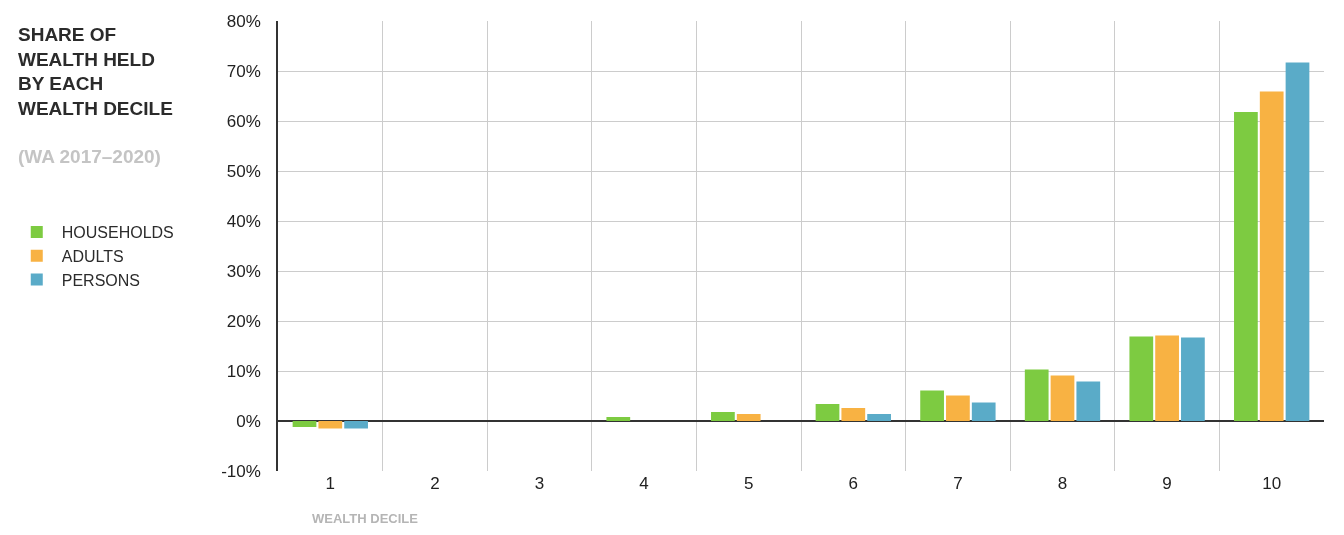 This screenshot has width=1344, height=535. I want to click on y-tick-label: 70%, so click(243, 71).